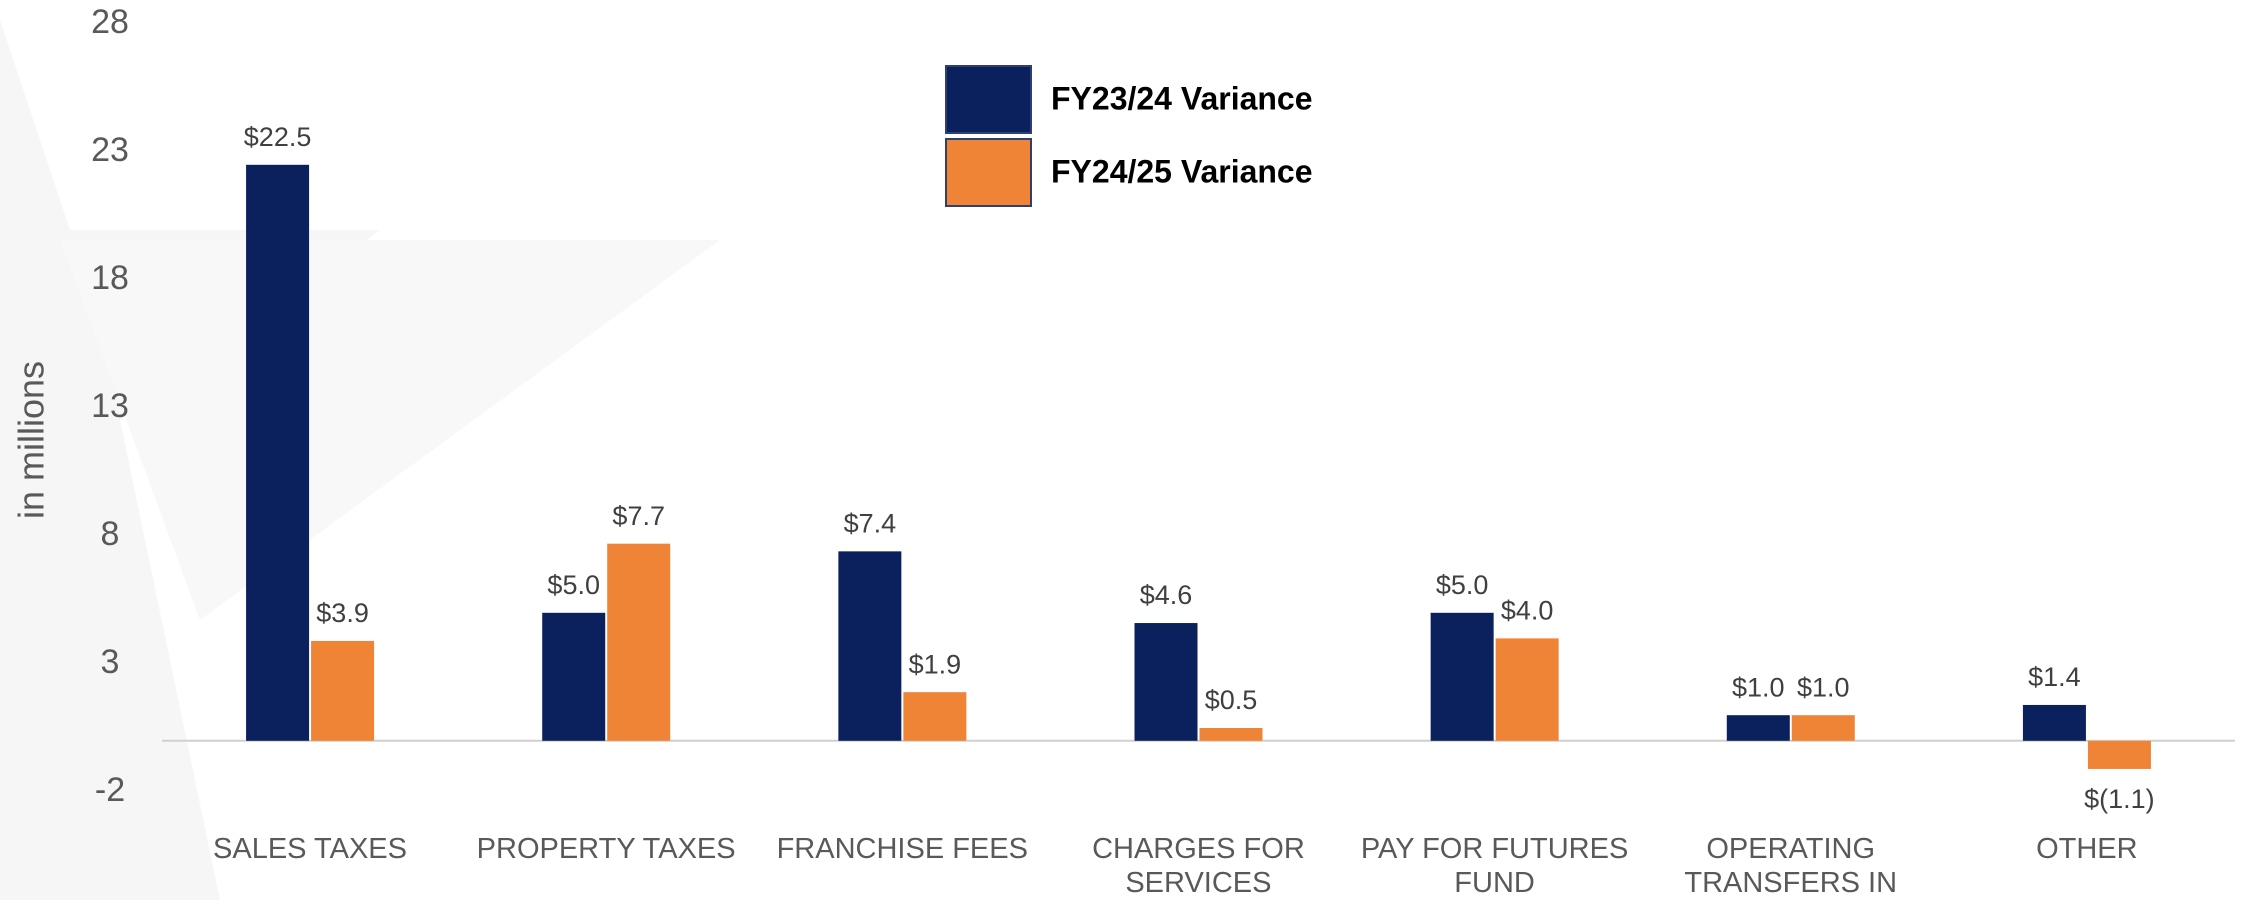 Image resolution: width=2254 pixels, height=900 pixels. What do you see at coordinates (870, 523) in the screenshot?
I see `value-label: $7.4` at bounding box center [870, 523].